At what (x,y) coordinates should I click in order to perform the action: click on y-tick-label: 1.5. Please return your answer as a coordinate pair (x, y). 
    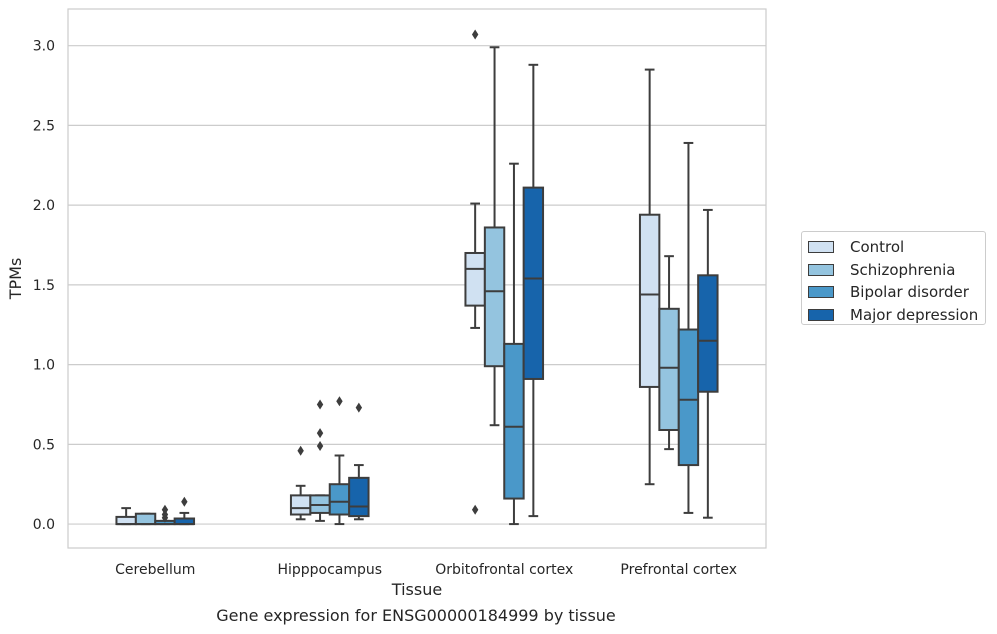
    Looking at the image, I should click on (44, 286).